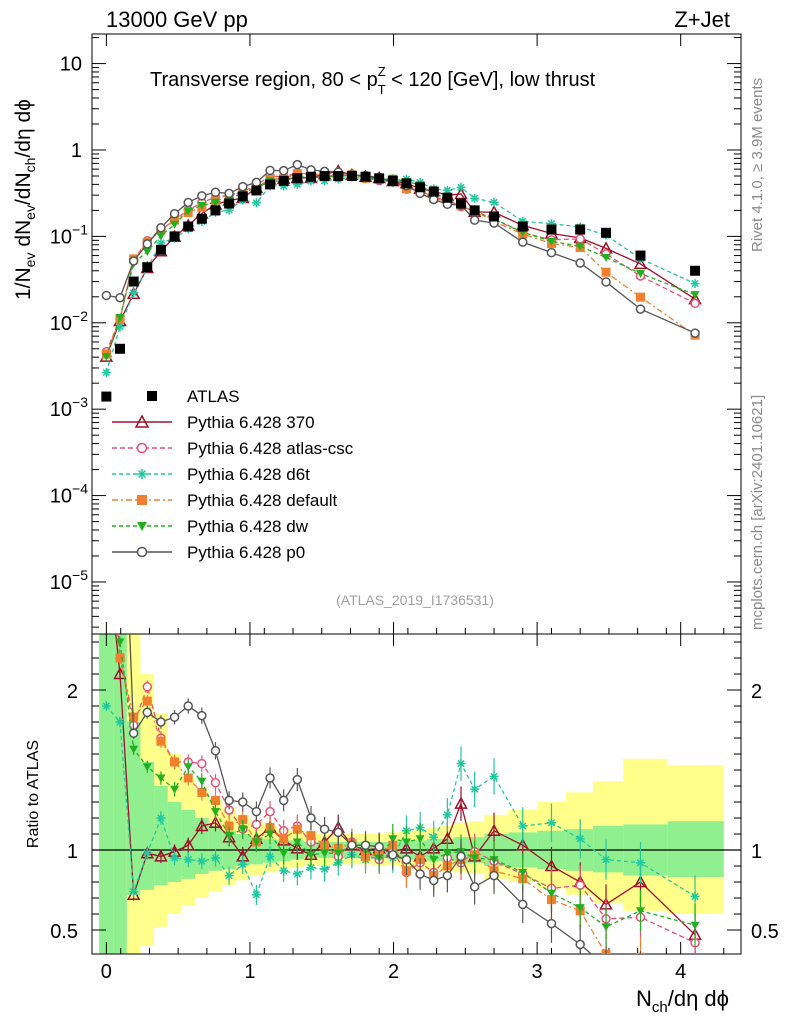  What do you see at coordinates (71, 65) in the screenshot?
I see `y-tick-label-main-0: 10` at bounding box center [71, 65].